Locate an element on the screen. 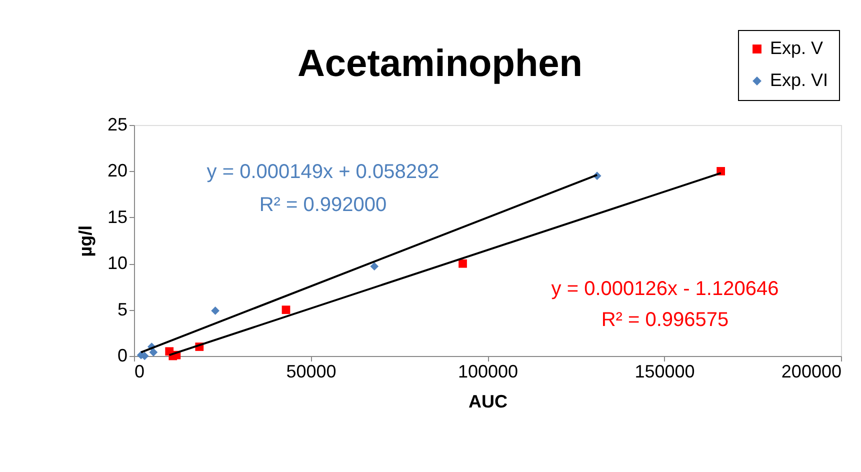 The image size is (861, 472). x-tick-label: 150000 is located at coordinates (664, 372).